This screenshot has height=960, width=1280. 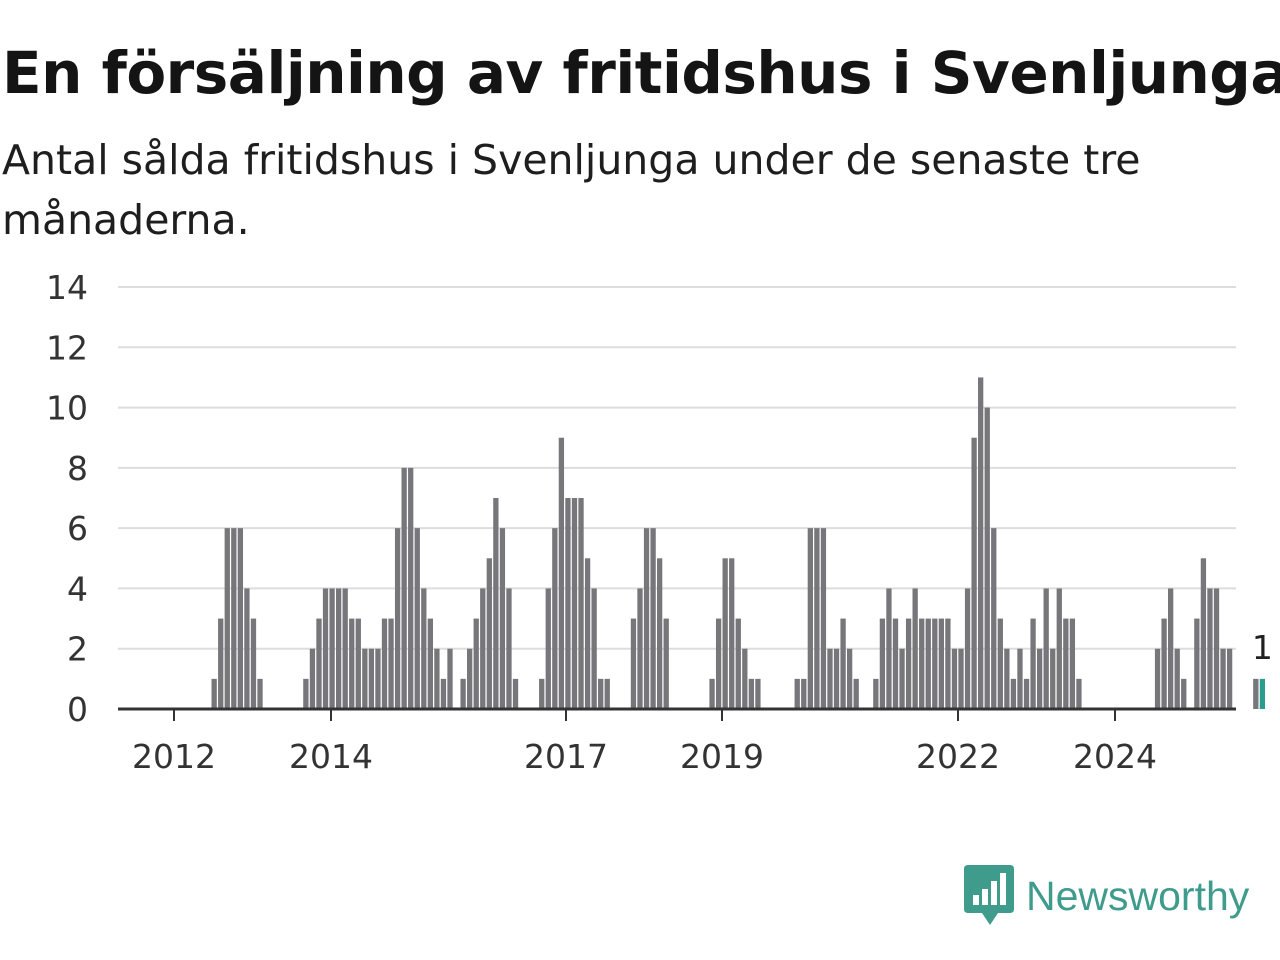 I want to click on x-tick-label: 2022, so click(x=958, y=756).